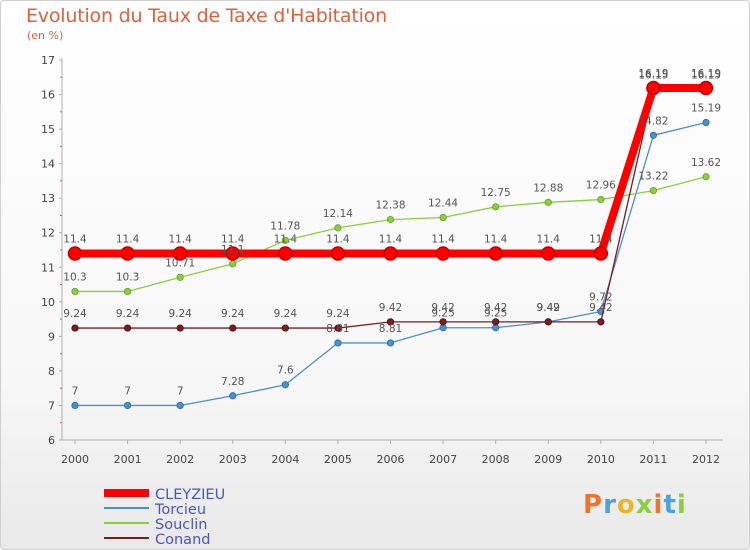 This screenshot has height=550, width=750. Describe the element at coordinates (232, 382) in the screenshot. I see `data-label: 7.28` at that location.